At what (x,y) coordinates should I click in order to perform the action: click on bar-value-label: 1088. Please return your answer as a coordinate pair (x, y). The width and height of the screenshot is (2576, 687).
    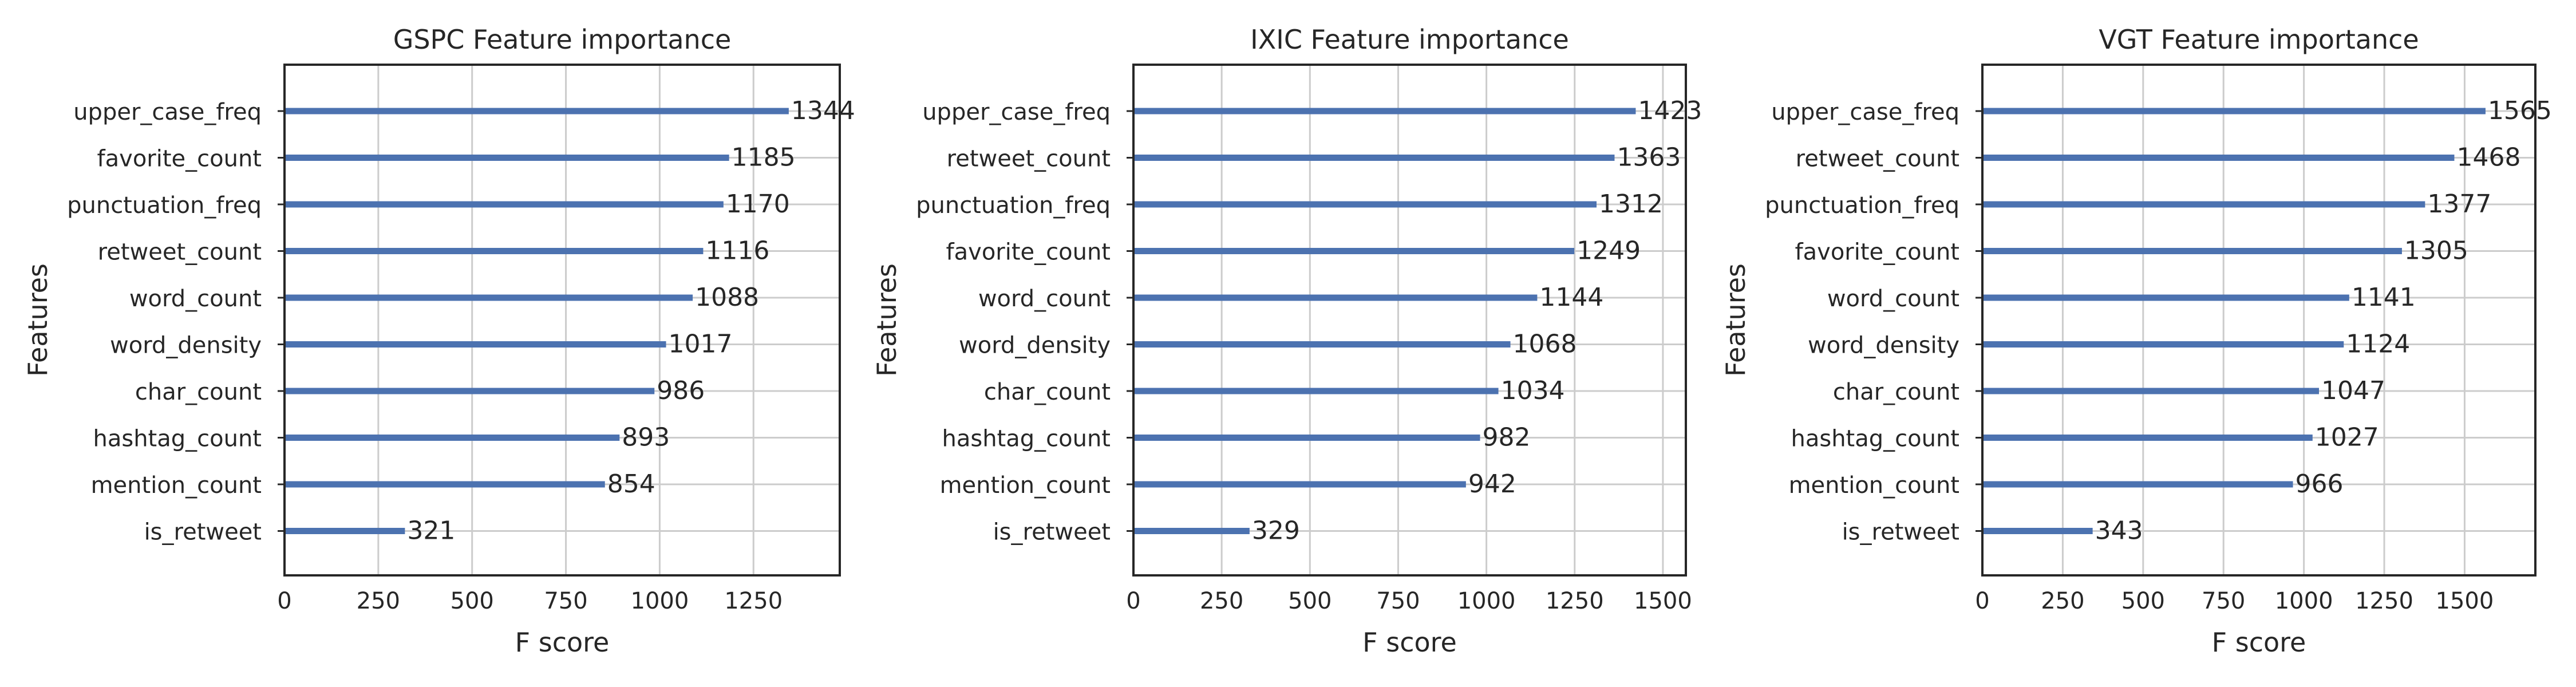
    Looking at the image, I should click on (727, 297).